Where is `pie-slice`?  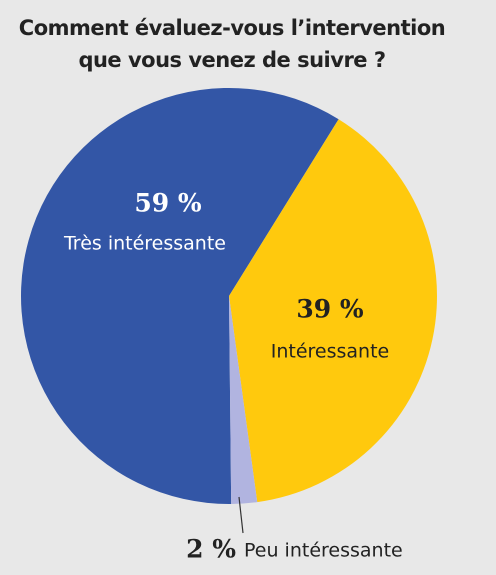 pie-slice is located at coordinates (243, 400).